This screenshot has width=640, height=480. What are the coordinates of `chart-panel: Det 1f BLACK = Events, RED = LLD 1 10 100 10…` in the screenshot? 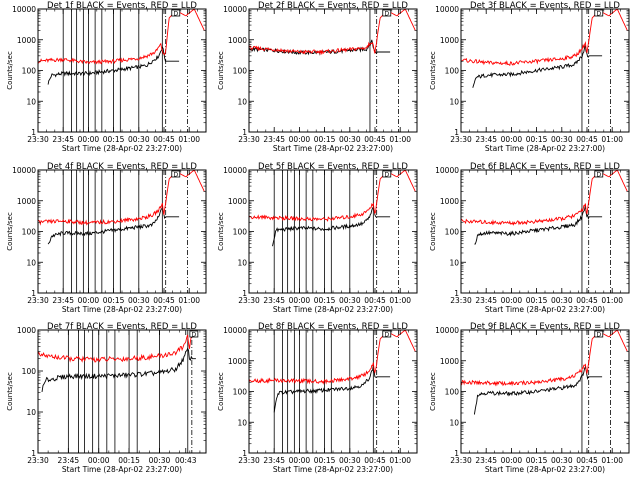 It's located at (106, 77).